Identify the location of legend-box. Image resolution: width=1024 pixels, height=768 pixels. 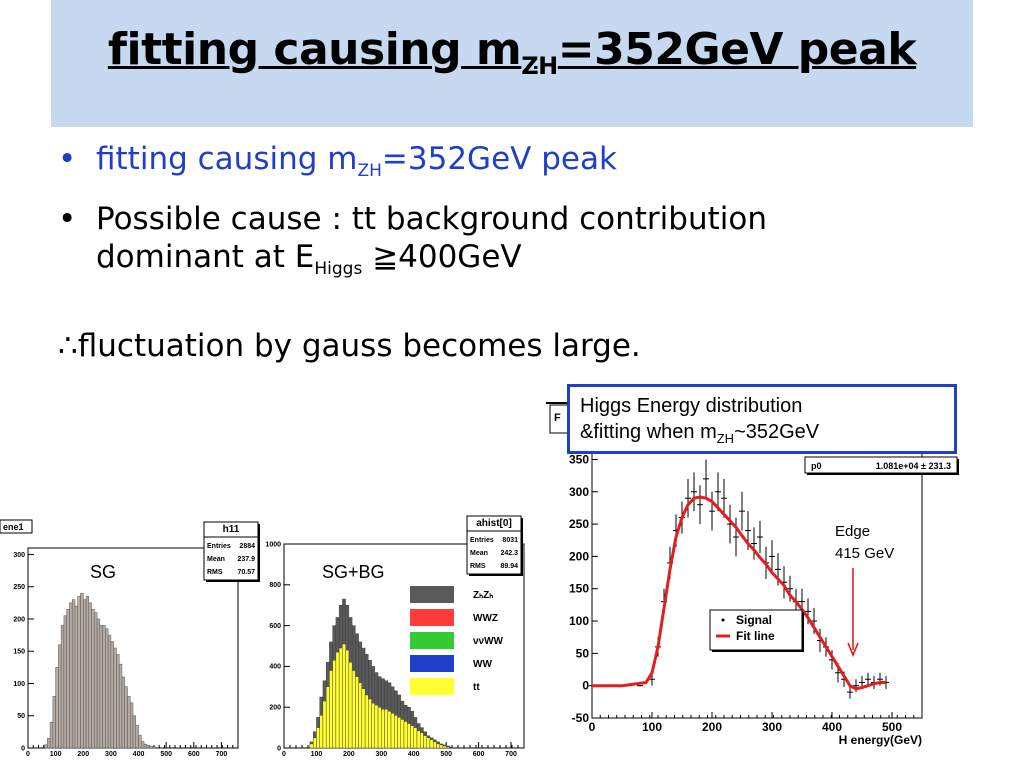
(756, 630).